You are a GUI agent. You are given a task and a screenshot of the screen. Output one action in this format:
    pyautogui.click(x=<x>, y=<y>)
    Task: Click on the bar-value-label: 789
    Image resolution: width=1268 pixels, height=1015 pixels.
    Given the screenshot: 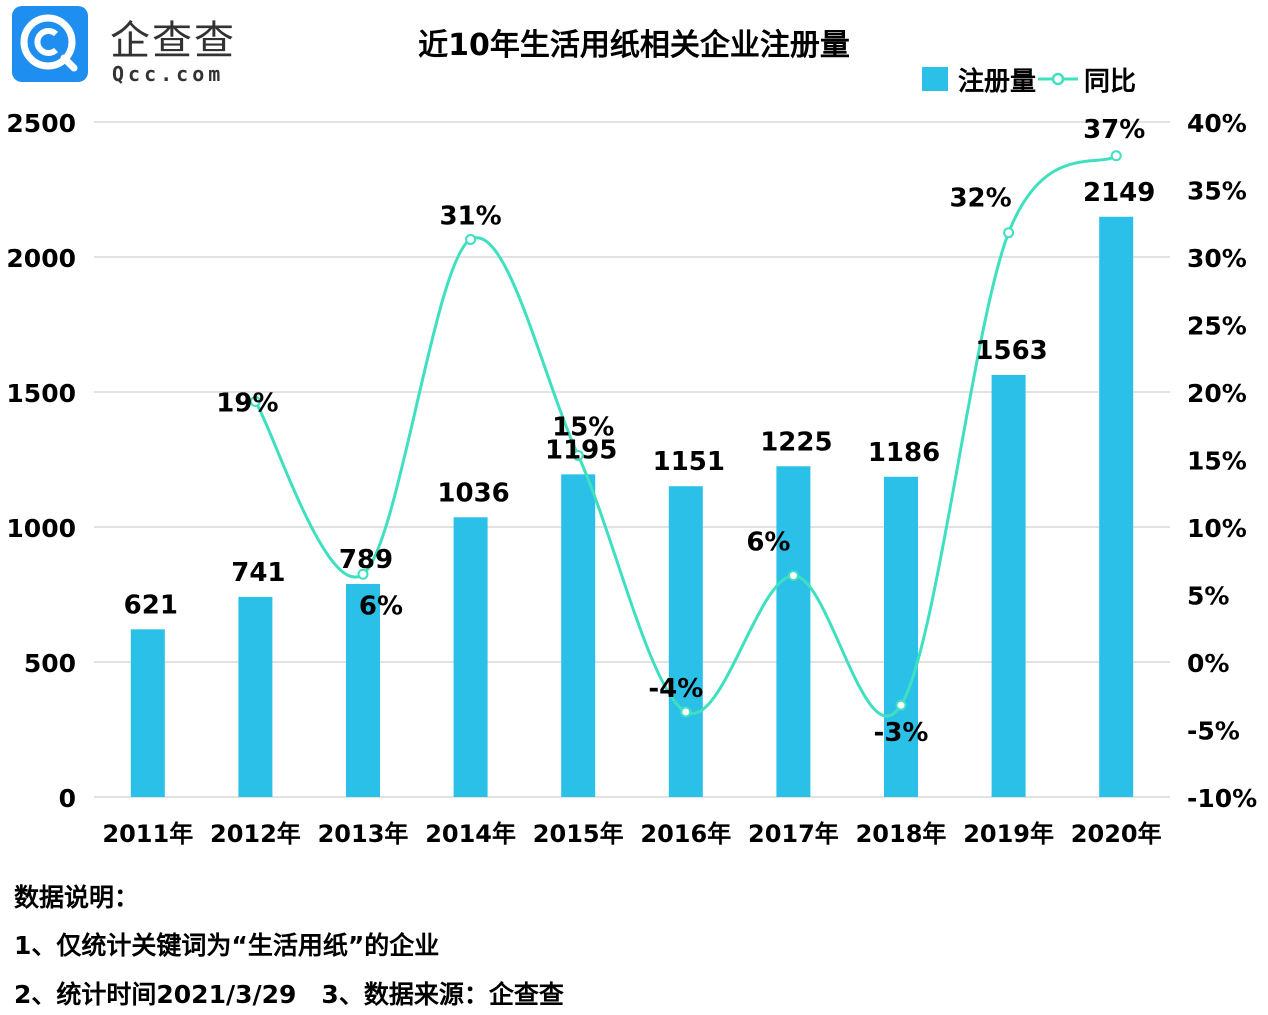 What is the action you would take?
    pyautogui.click(x=366, y=560)
    